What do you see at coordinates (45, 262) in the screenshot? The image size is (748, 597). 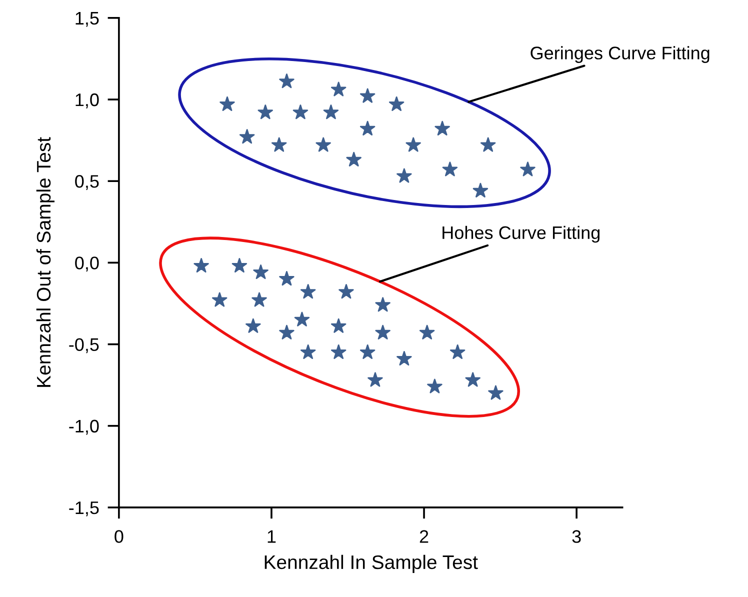 I see `y-axis-title: Kennzahl Out of Sample Test` at bounding box center [45, 262].